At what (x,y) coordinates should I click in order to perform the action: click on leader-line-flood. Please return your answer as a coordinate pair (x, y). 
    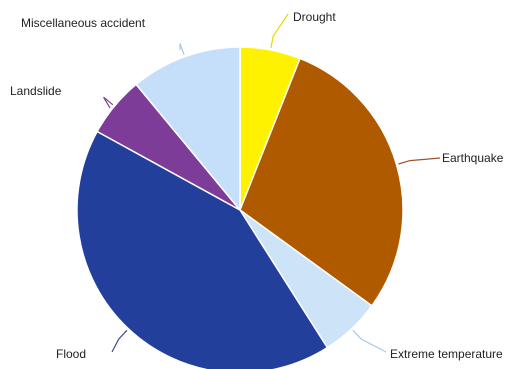
    Looking at the image, I should click on (119, 341).